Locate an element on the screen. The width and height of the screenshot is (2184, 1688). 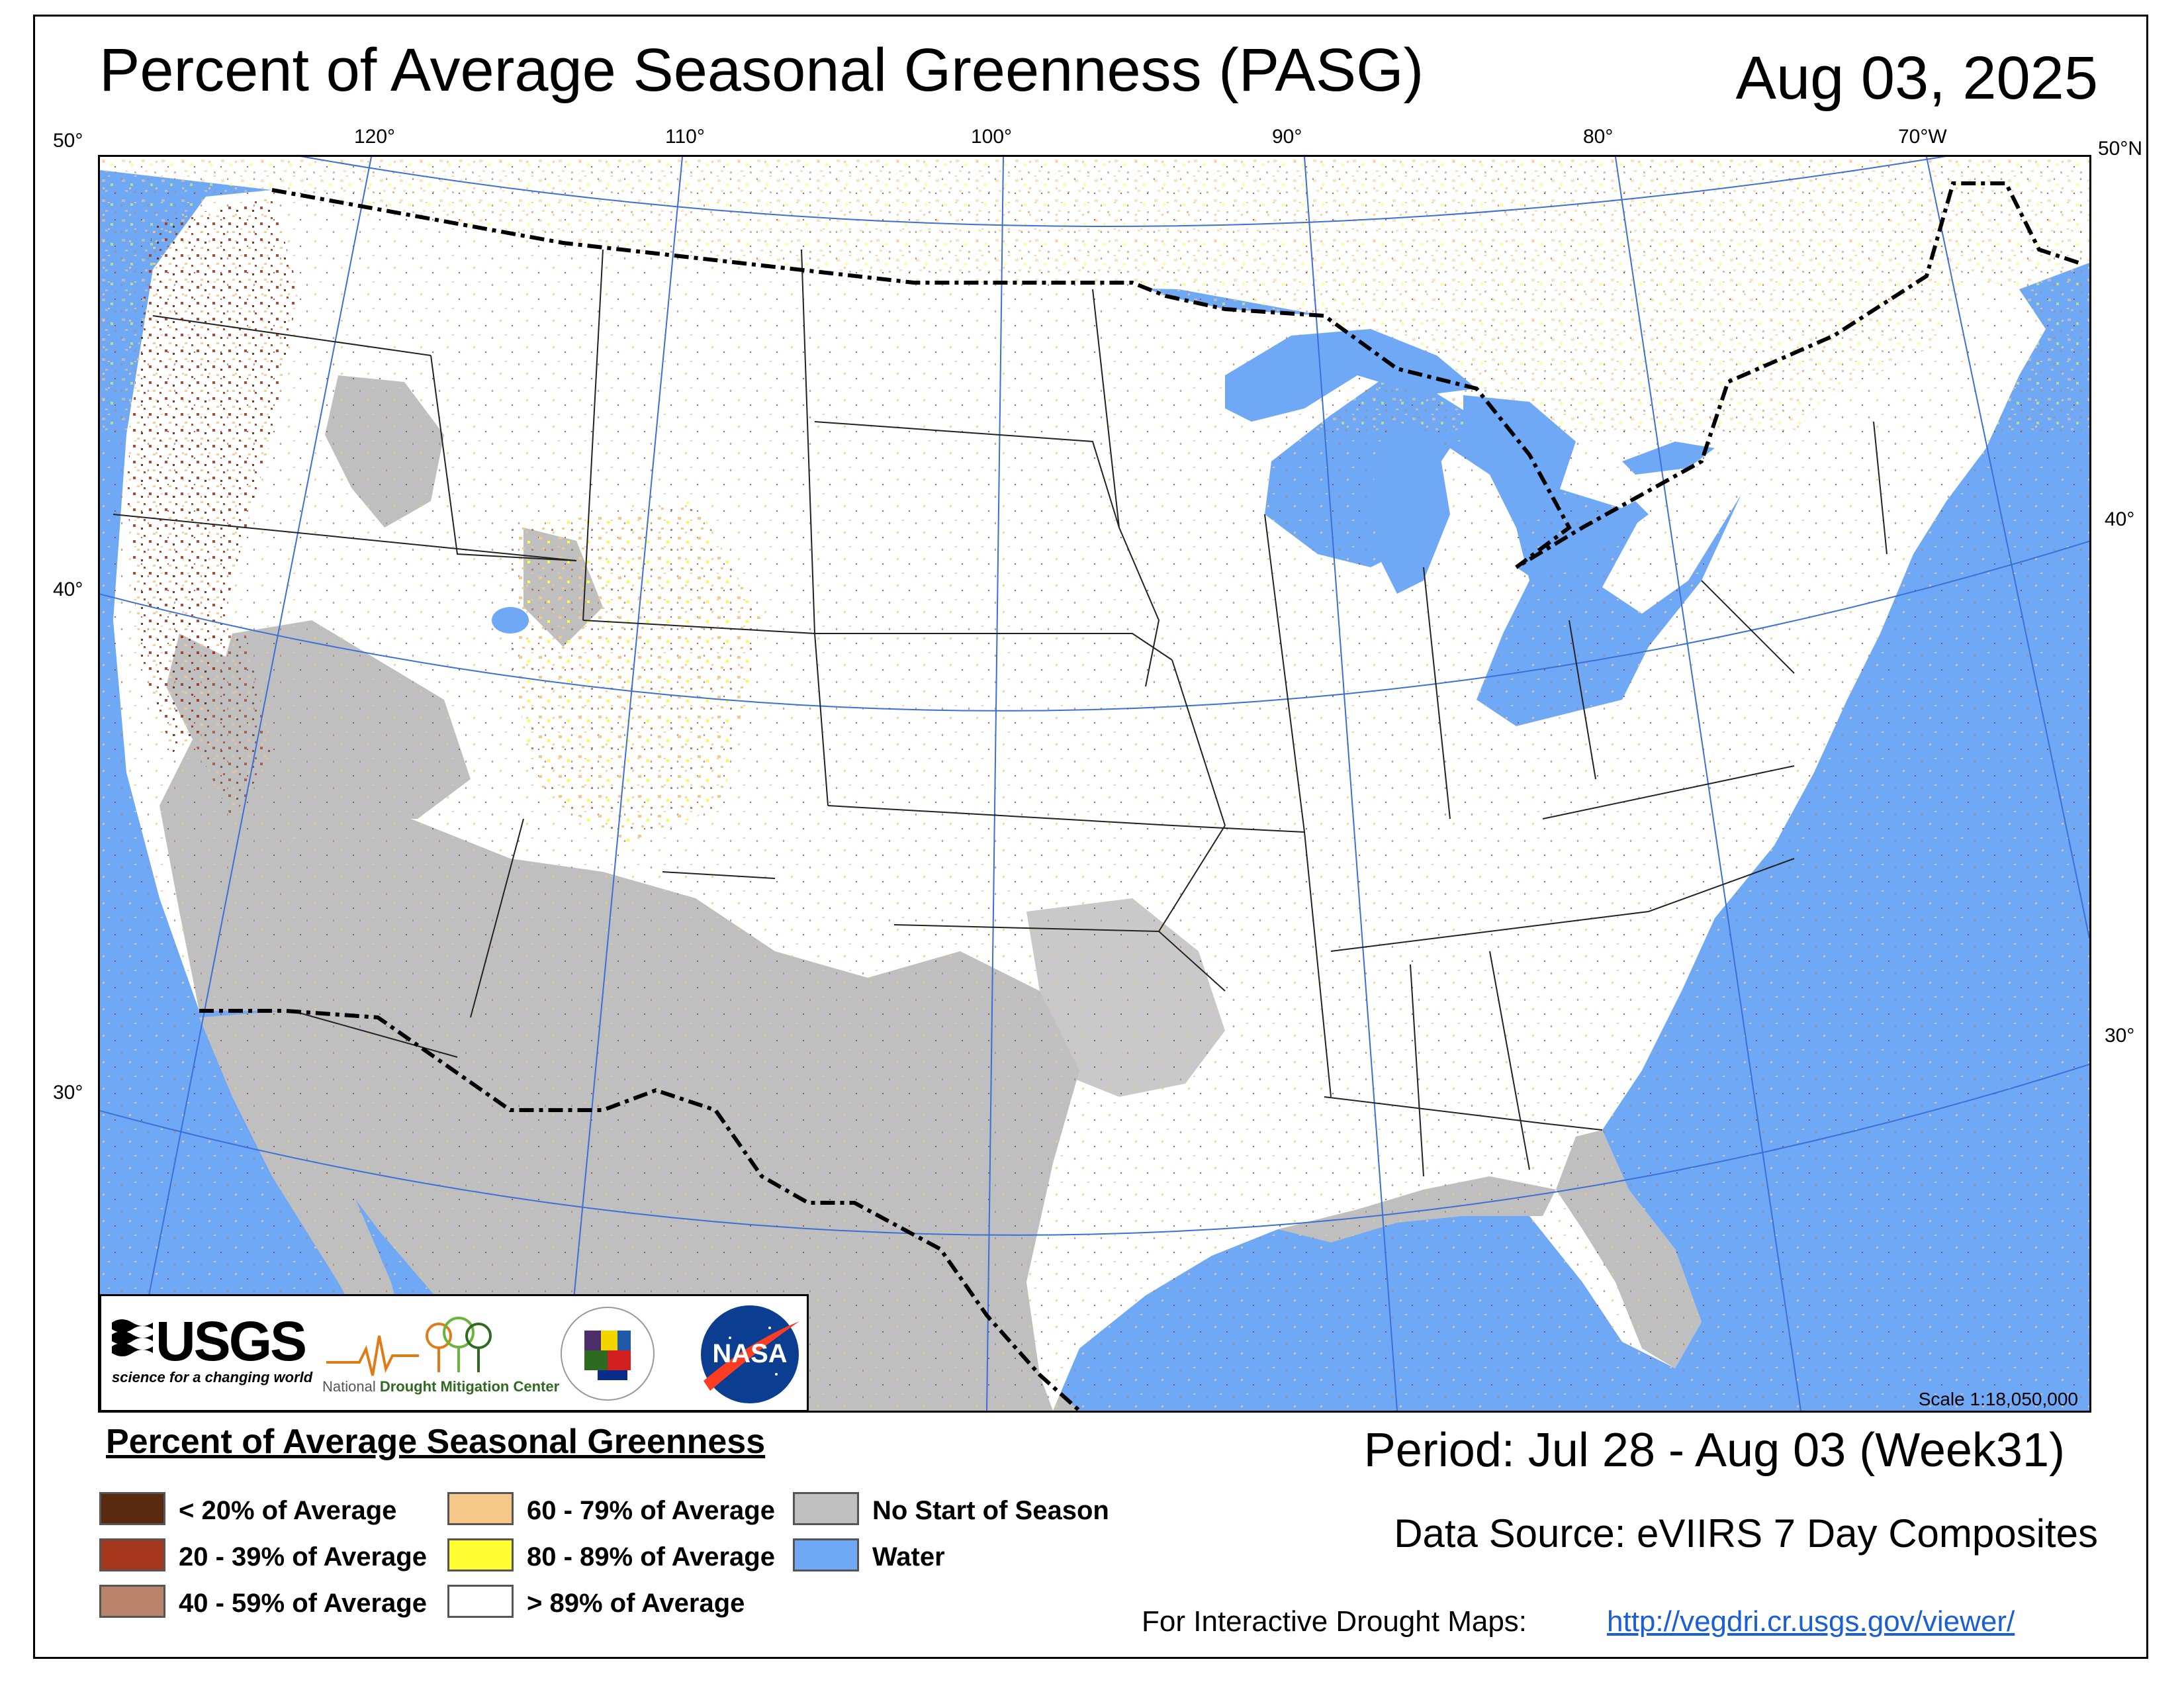
legend-label: < 20% of Average is located at coordinates (288, 1510).